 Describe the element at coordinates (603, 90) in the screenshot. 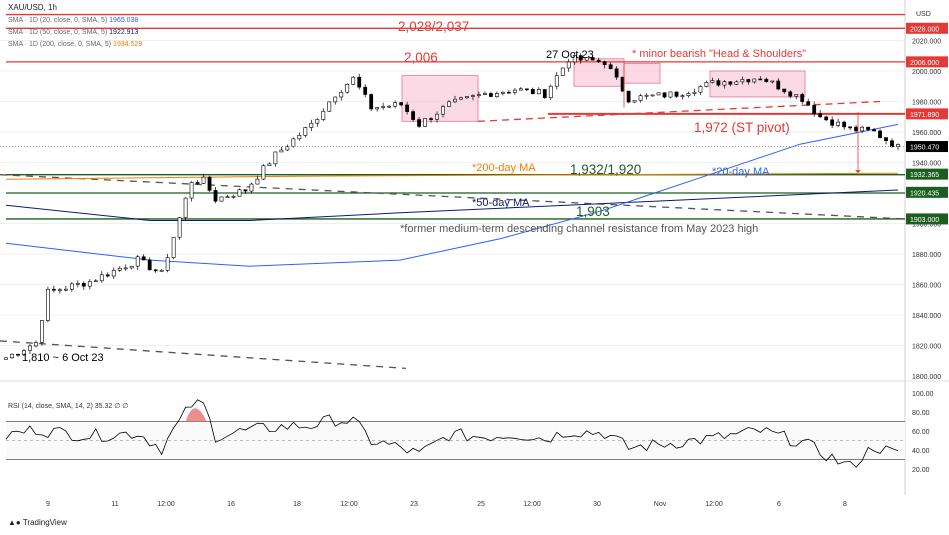

I see `head-and-shoulders-zones` at that location.